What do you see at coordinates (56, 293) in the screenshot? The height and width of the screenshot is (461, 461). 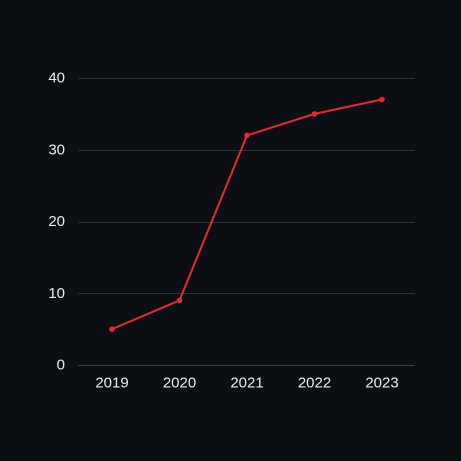 I see `y-tick-label-10: 10` at bounding box center [56, 293].